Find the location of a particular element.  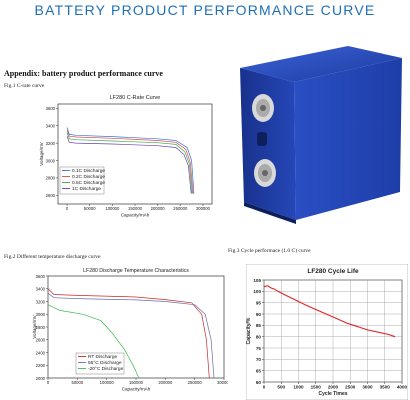

x-tick-label: 2000 is located at coordinates (333, 387).